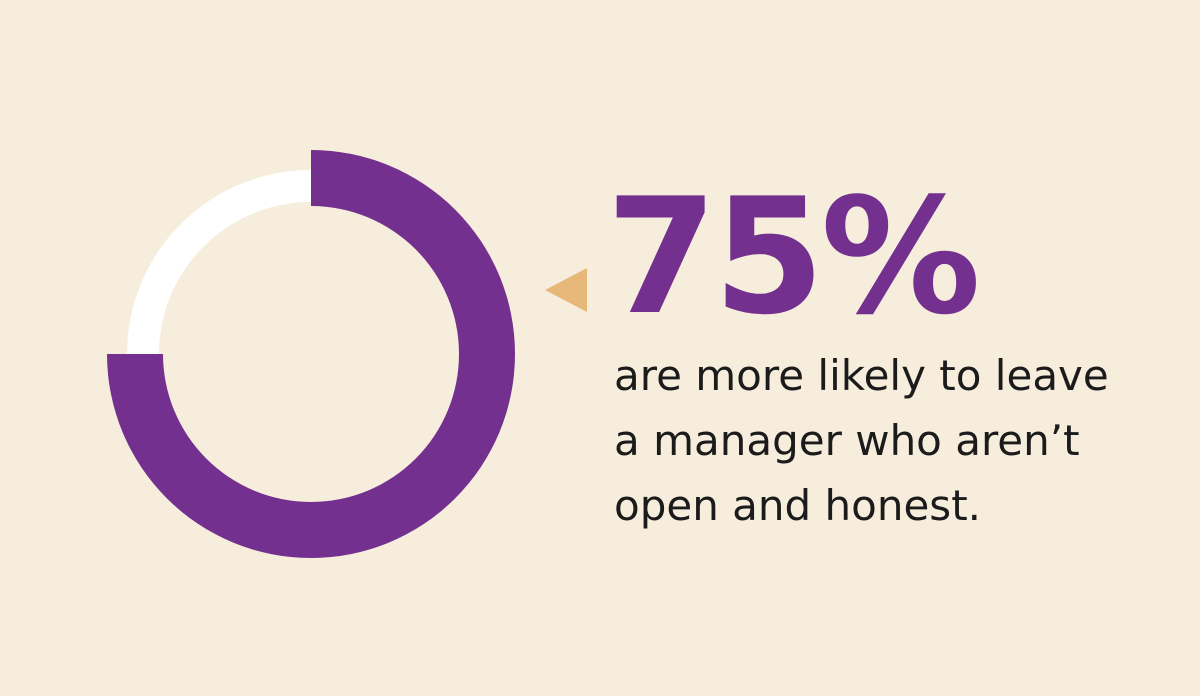 Image resolution: width=1200 pixels, height=696 pixels. Describe the element at coordinates (566, 290) in the screenshot. I see `pointer-arrow` at that location.